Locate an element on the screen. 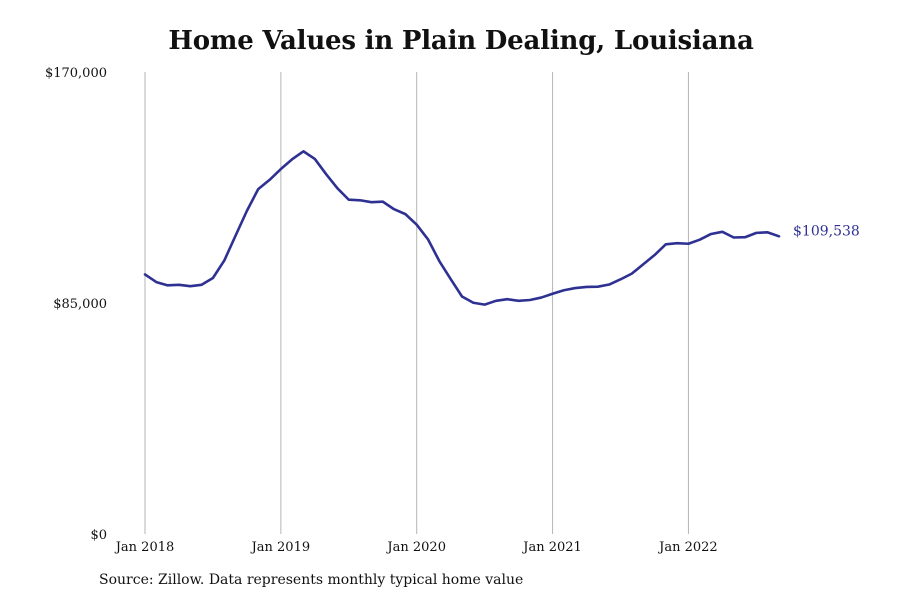  x-tick-label: Jan 2021 is located at coordinates (551, 547).